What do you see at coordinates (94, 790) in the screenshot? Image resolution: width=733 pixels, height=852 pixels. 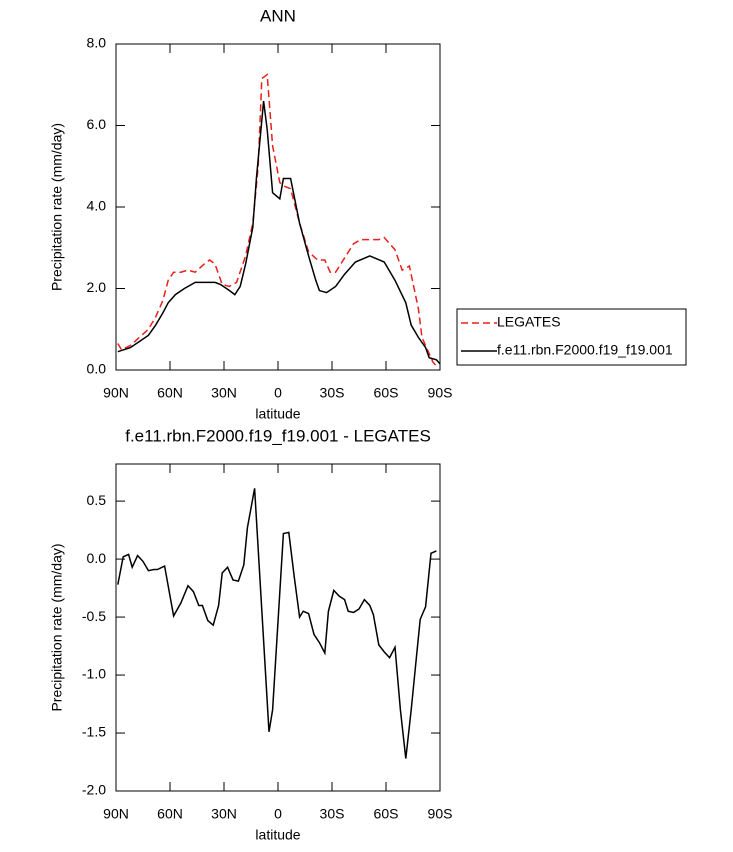 I see `y-tick-label: -2.0` at bounding box center [94, 790].